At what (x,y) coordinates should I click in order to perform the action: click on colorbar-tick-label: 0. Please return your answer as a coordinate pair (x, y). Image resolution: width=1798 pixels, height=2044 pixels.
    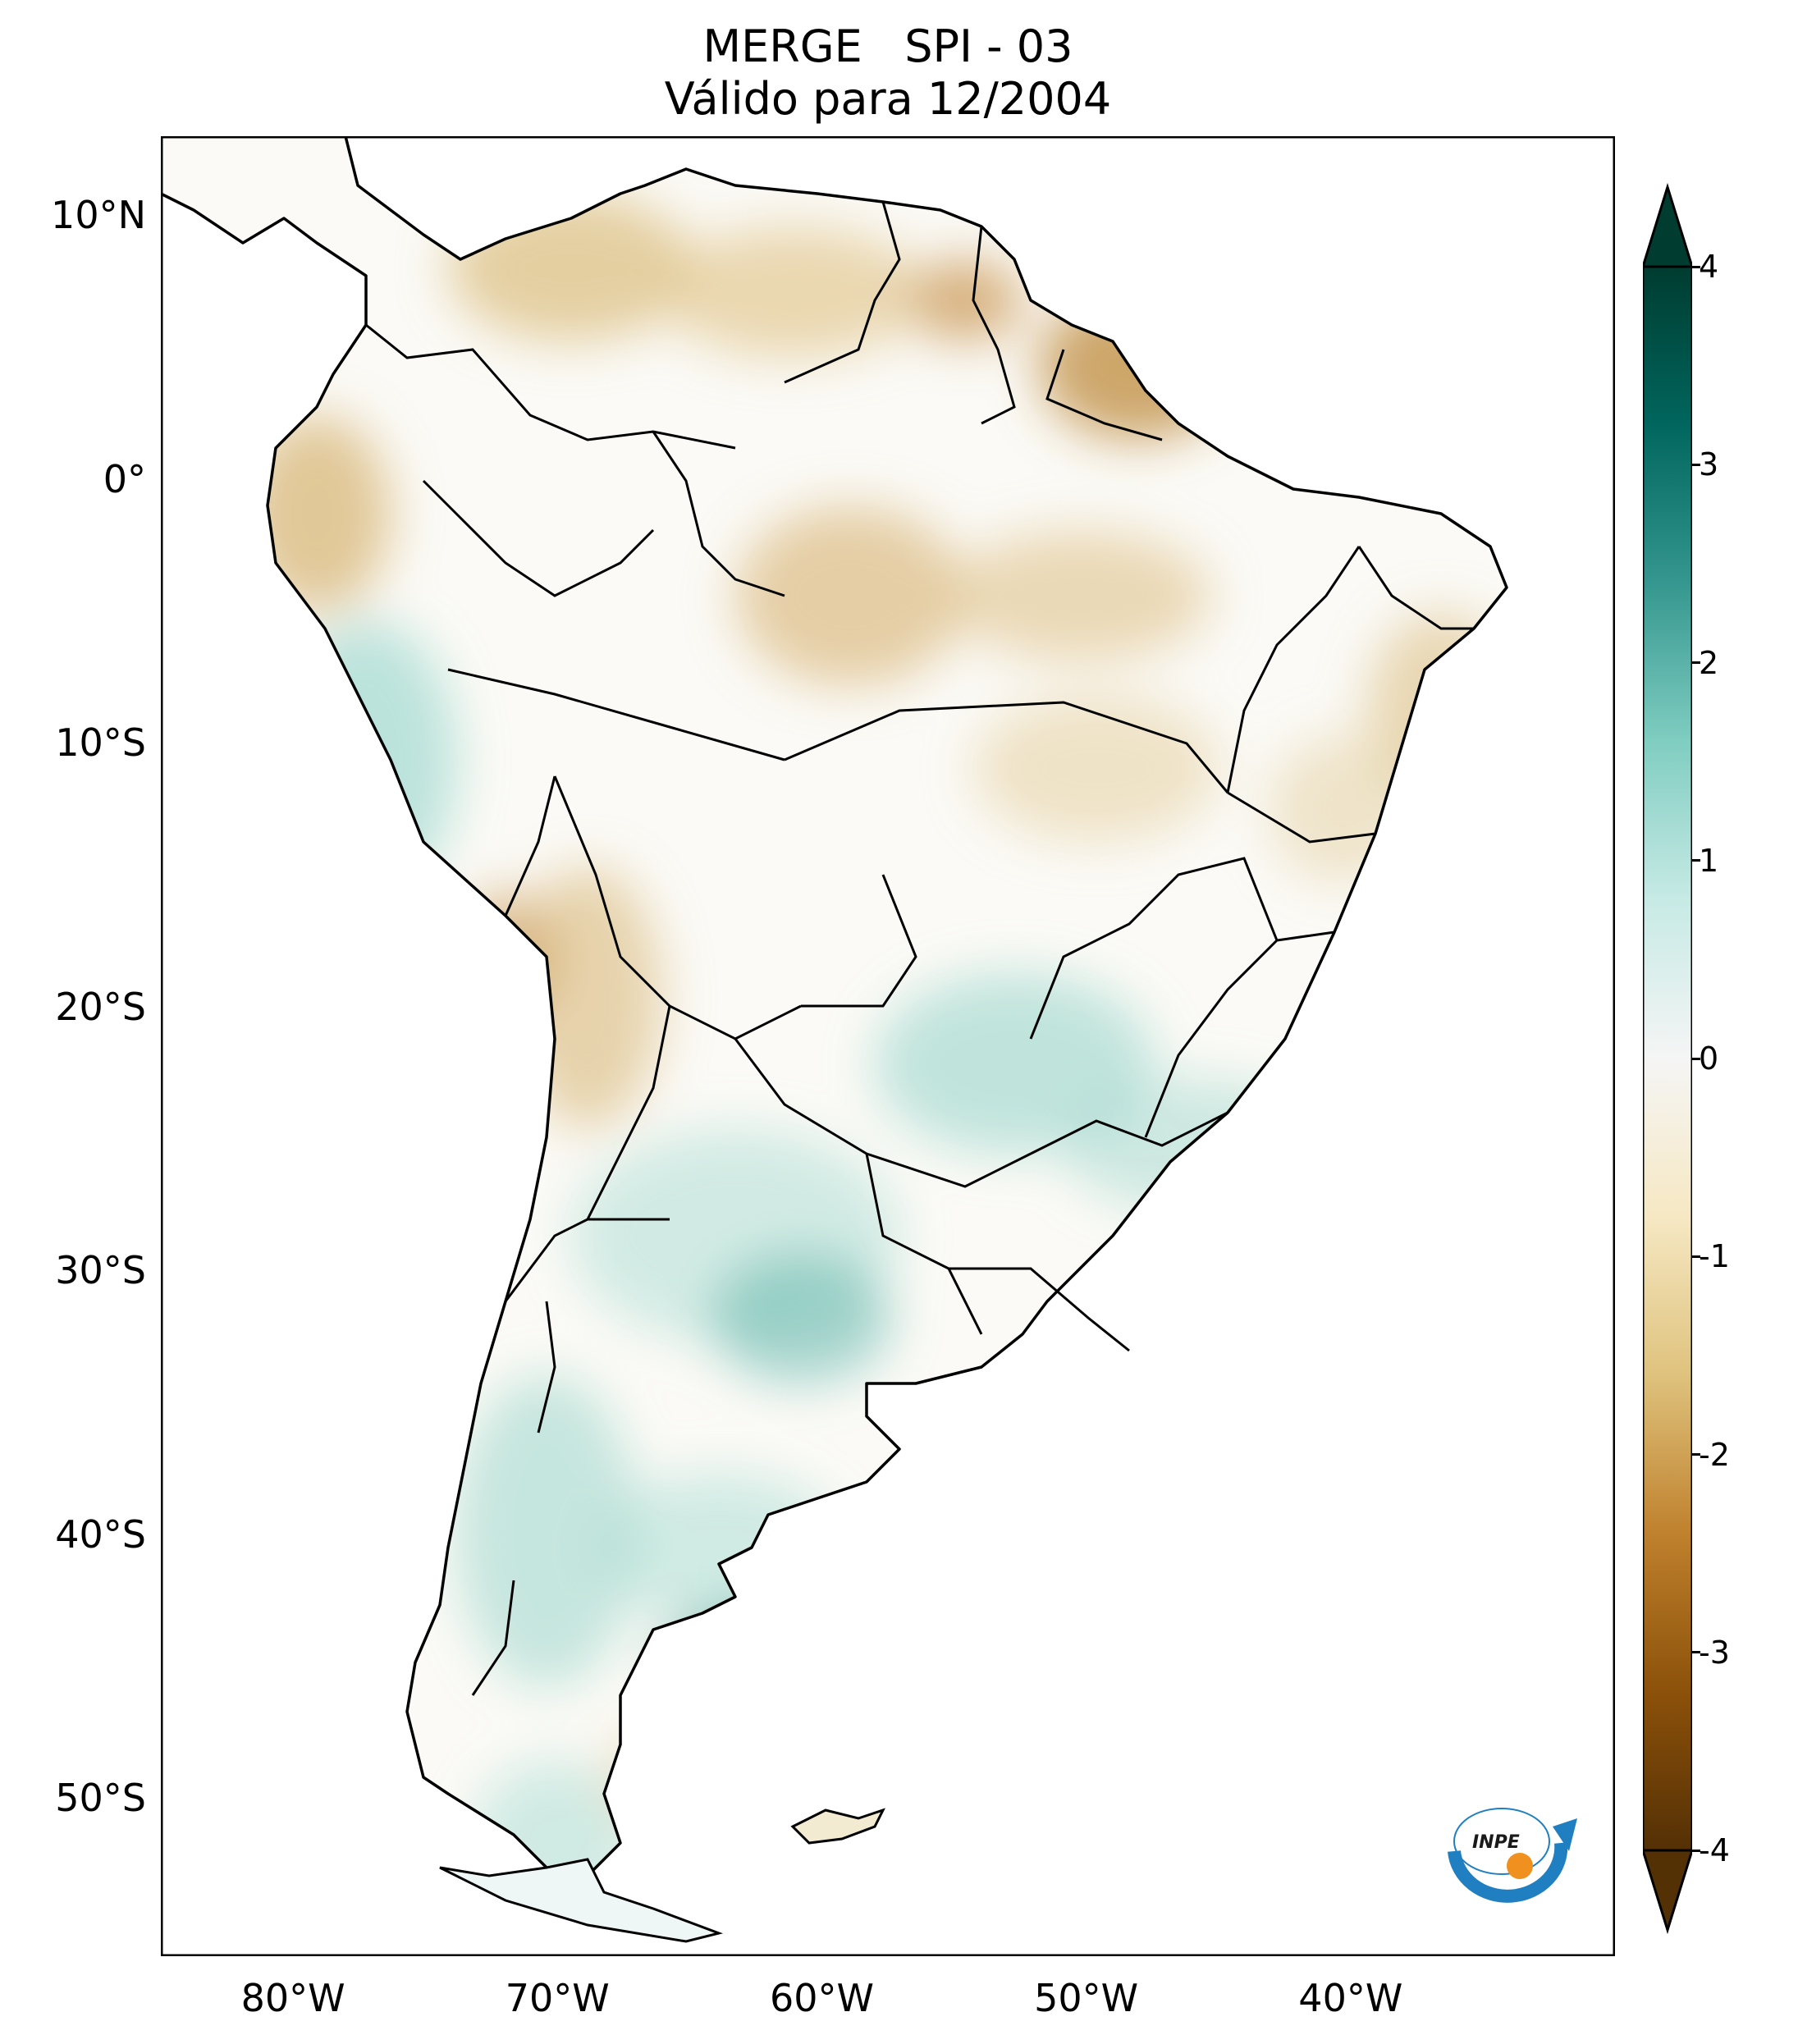
    Looking at the image, I should click on (1709, 1058).